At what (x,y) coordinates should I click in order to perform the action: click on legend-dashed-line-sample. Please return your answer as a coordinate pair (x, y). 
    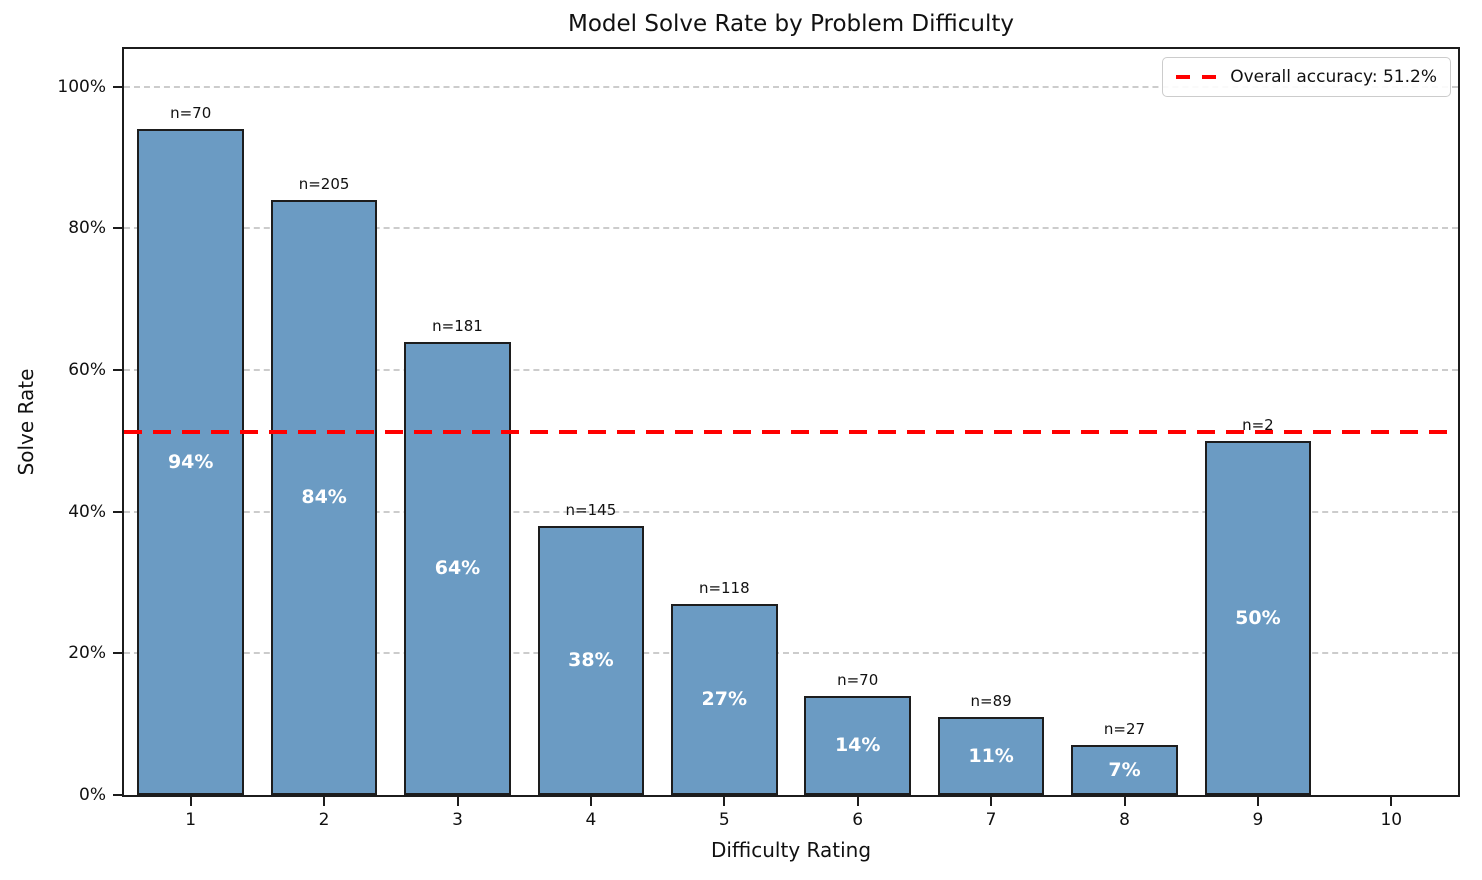
    Looking at the image, I should click on (1196, 77).